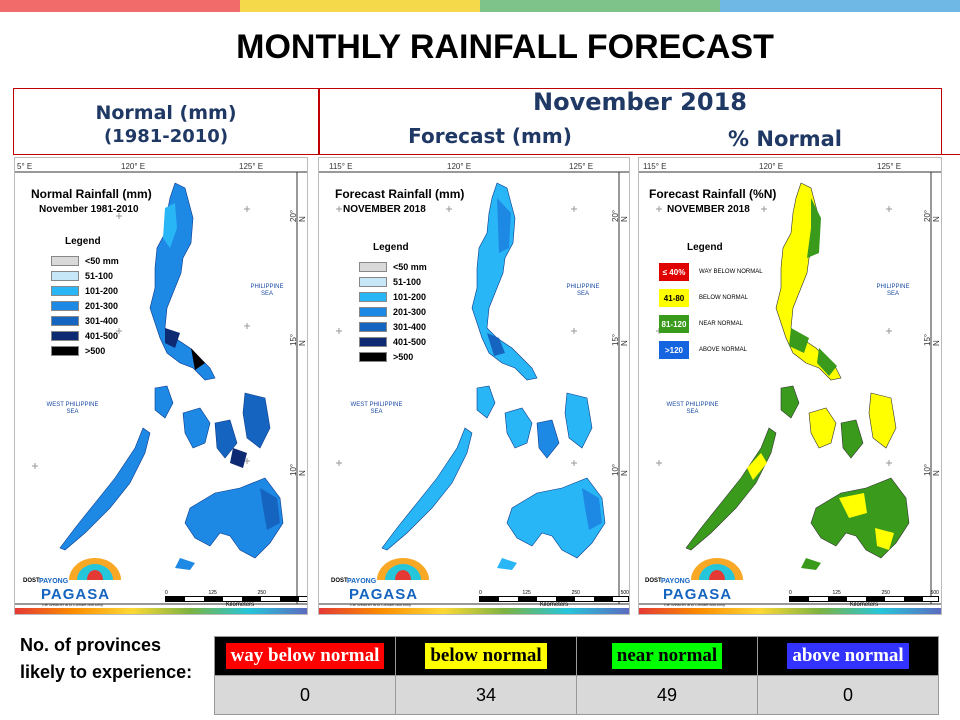 The width and height of the screenshot is (960, 720). What do you see at coordinates (731, 272) in the screenshot?
I see `legend-label: WAY BELOW NORMAL` at bounding box center [731, 272].